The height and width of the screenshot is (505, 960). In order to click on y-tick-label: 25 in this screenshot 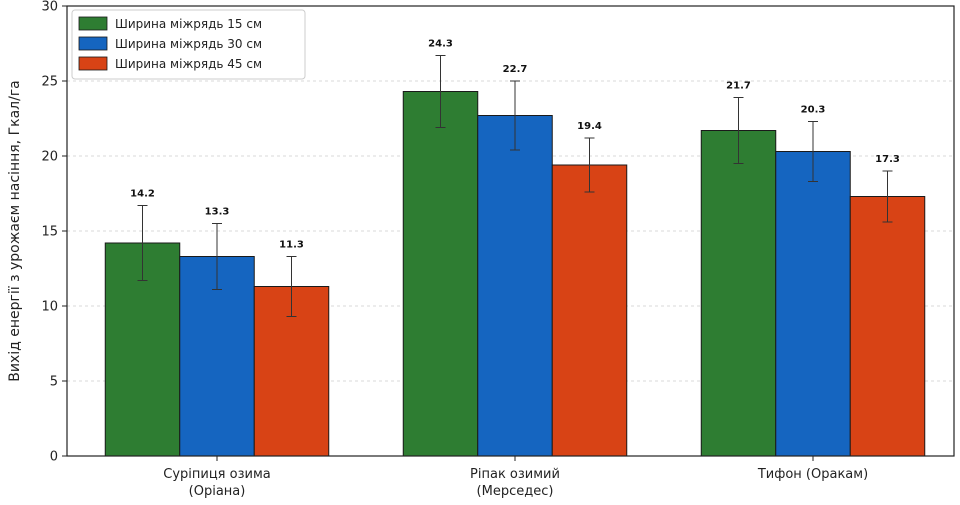, I will do `click(49, 82)`.